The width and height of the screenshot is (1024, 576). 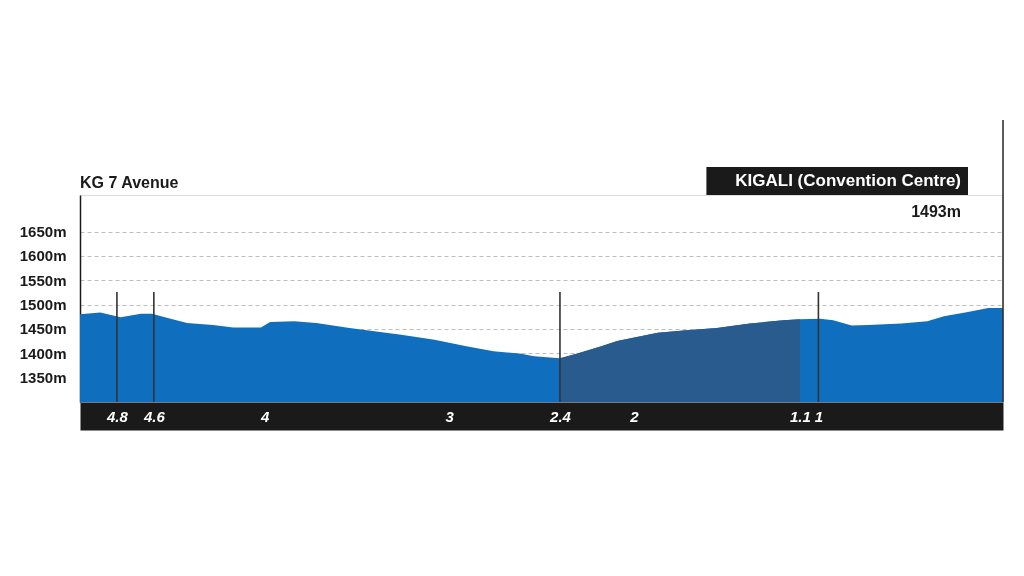 I want to click on x-tick-label: 1, so click(x=819, y=416).